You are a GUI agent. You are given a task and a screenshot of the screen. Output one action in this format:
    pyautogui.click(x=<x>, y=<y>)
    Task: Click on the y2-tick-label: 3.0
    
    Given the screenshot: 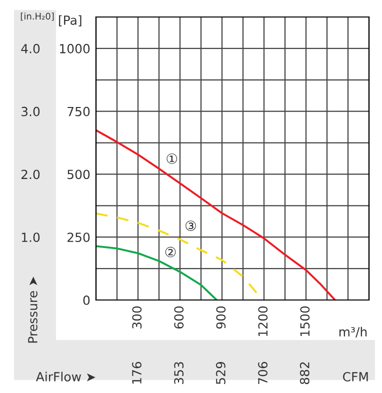 What is the action you would take?
    pyautogui.click(x=31, y=111)
    